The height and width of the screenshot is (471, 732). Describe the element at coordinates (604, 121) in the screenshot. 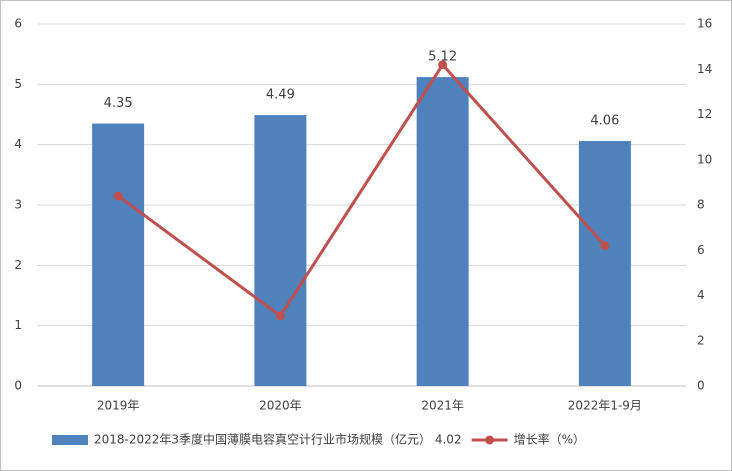

I see `data-label: 4.06` at that location.